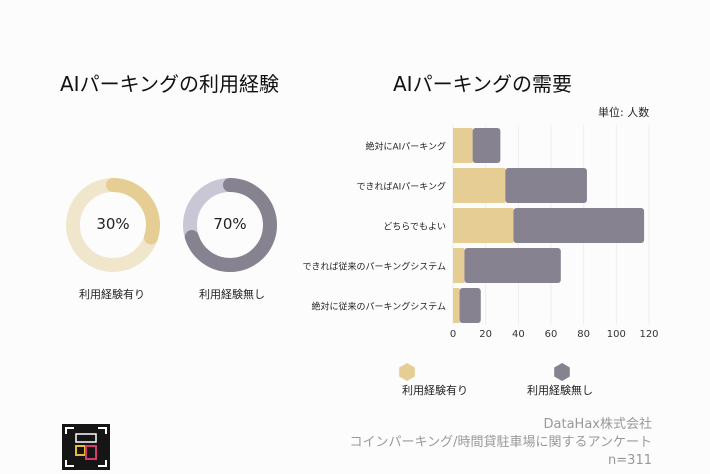 The width and height of the screenshot is (710, 474). Describe the element at coordinates (435, 390) in the screenshot. I see `legend-label-yes: 利用経験有り` at that location.